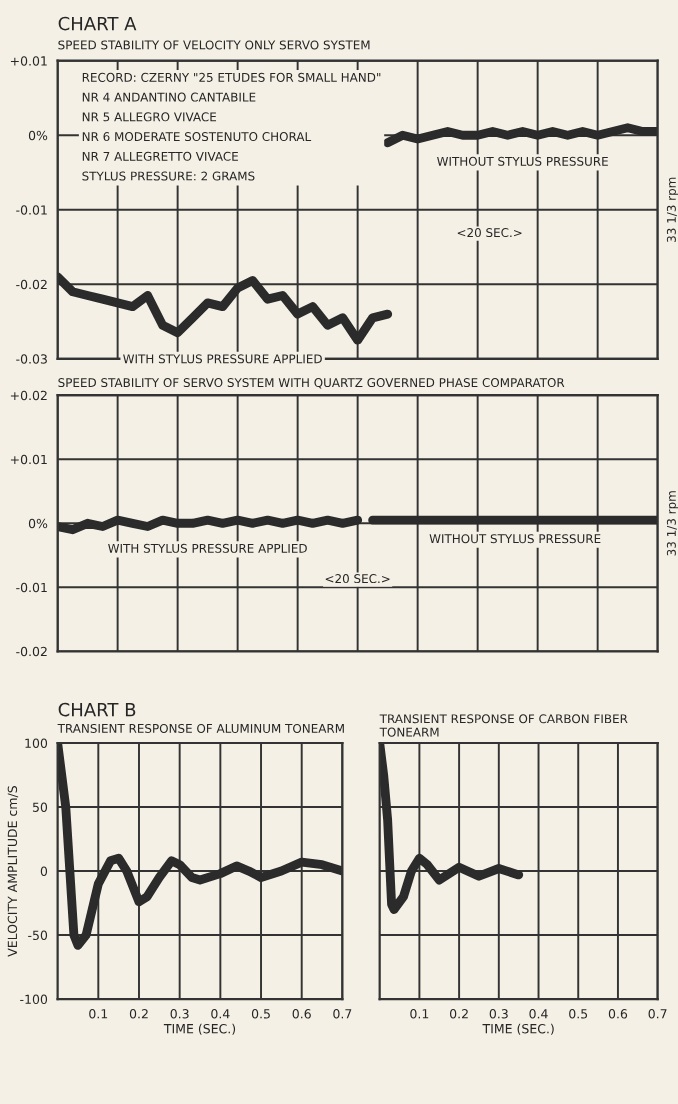 This screenshot has width=678, height=1104. I want to click on chart-title: CHART B, so click(97, 709).